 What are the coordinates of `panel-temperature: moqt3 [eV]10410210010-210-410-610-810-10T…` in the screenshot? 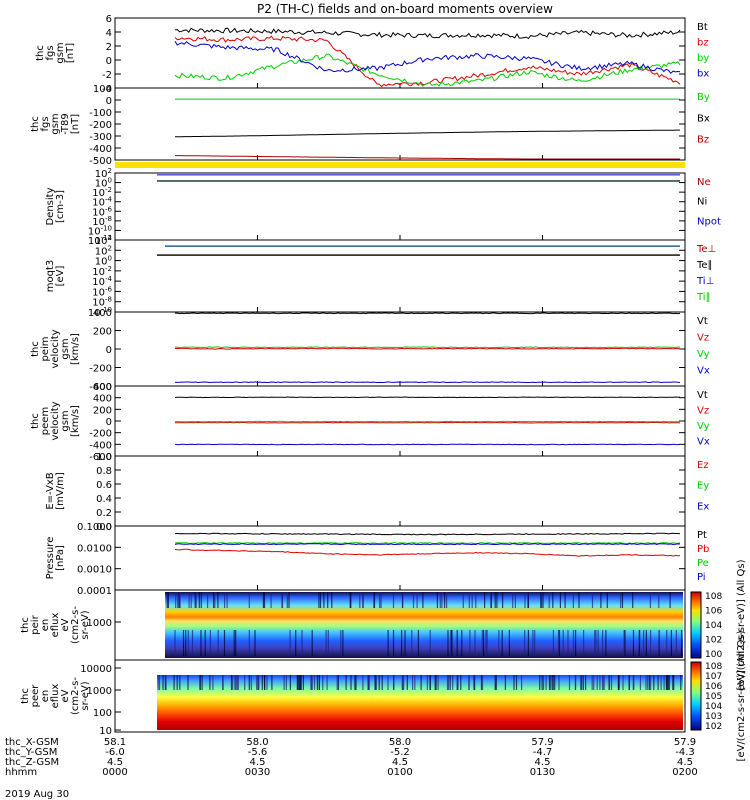 It's located at (380, 276).